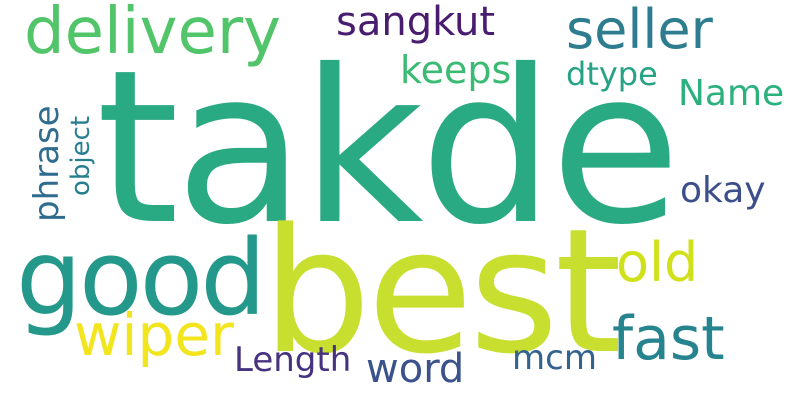 The height and width of the screenshot is (407, 794). Describe the element at coordinates (612, 74) in the screenshot. I see `word-dtype: dtype` at that location.